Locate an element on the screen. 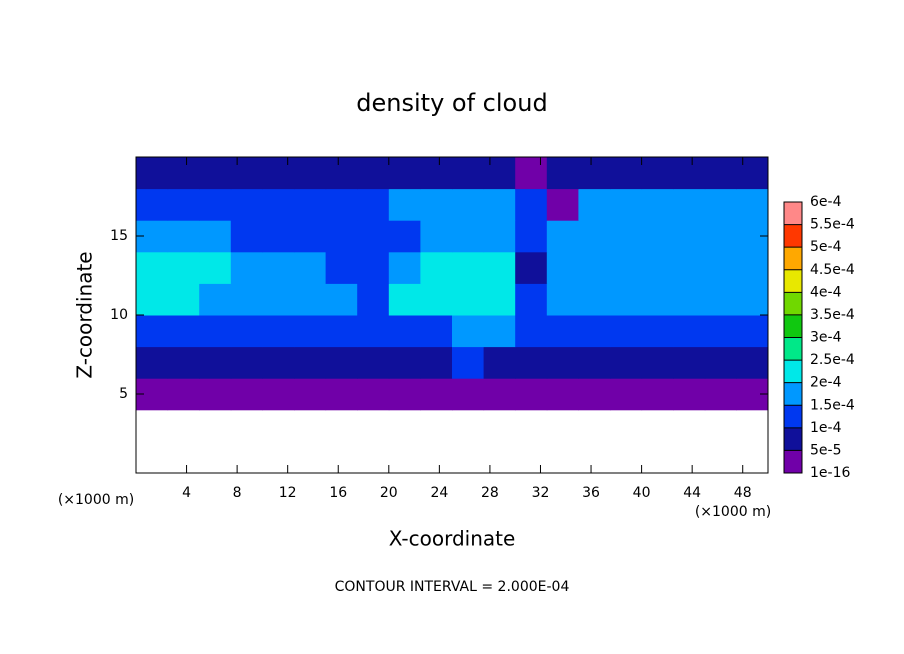 This screenshot has width=904, height=654. colorbar-label: 1.5e-4 is located at coordinates (832, 405).